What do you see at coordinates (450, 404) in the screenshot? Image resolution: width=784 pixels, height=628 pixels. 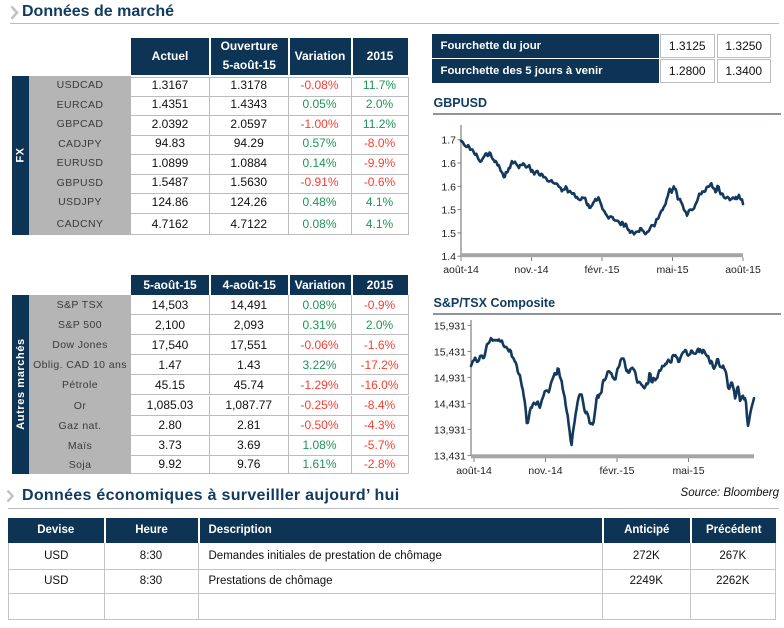 I see `svg-text: 14,431` at bounding box center [450, 404].